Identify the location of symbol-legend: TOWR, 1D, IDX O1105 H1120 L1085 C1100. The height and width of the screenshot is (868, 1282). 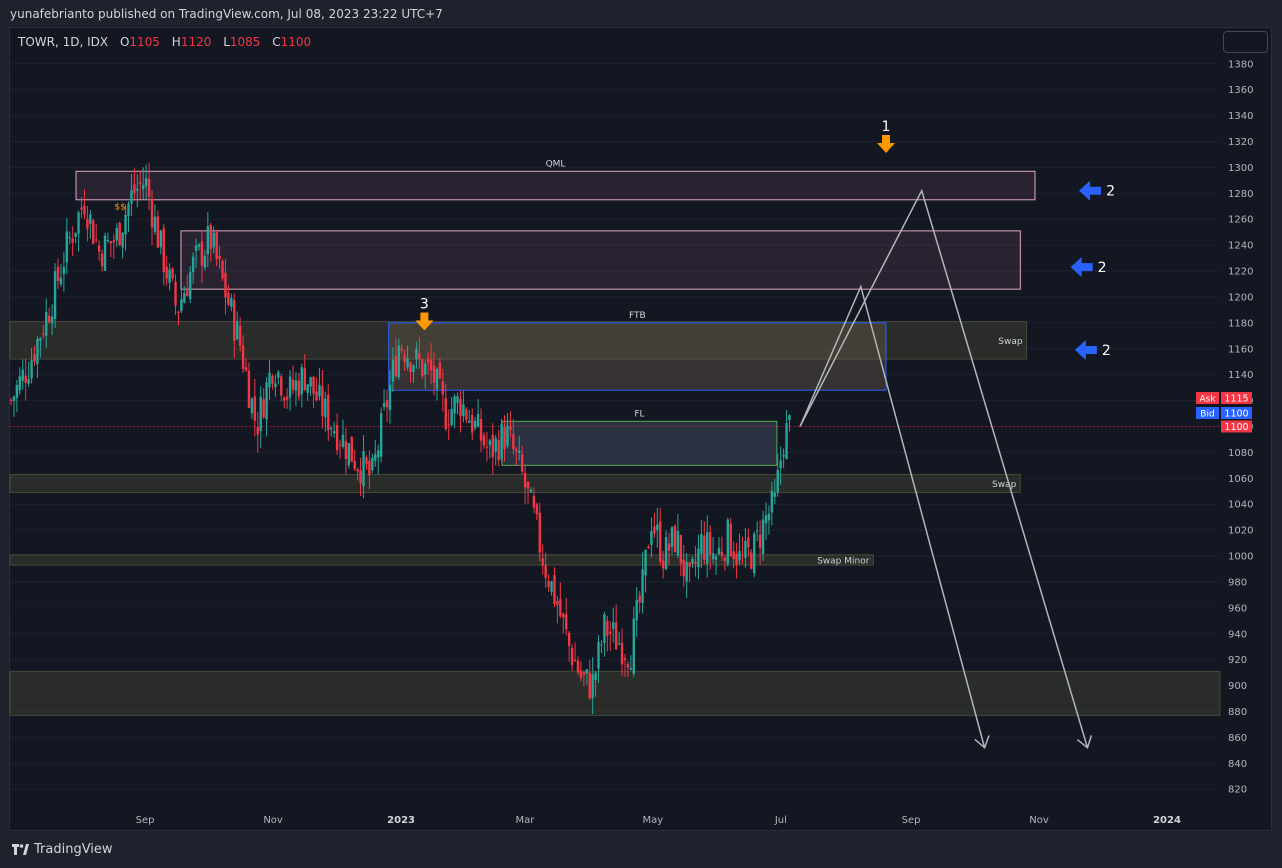
(164, 42).